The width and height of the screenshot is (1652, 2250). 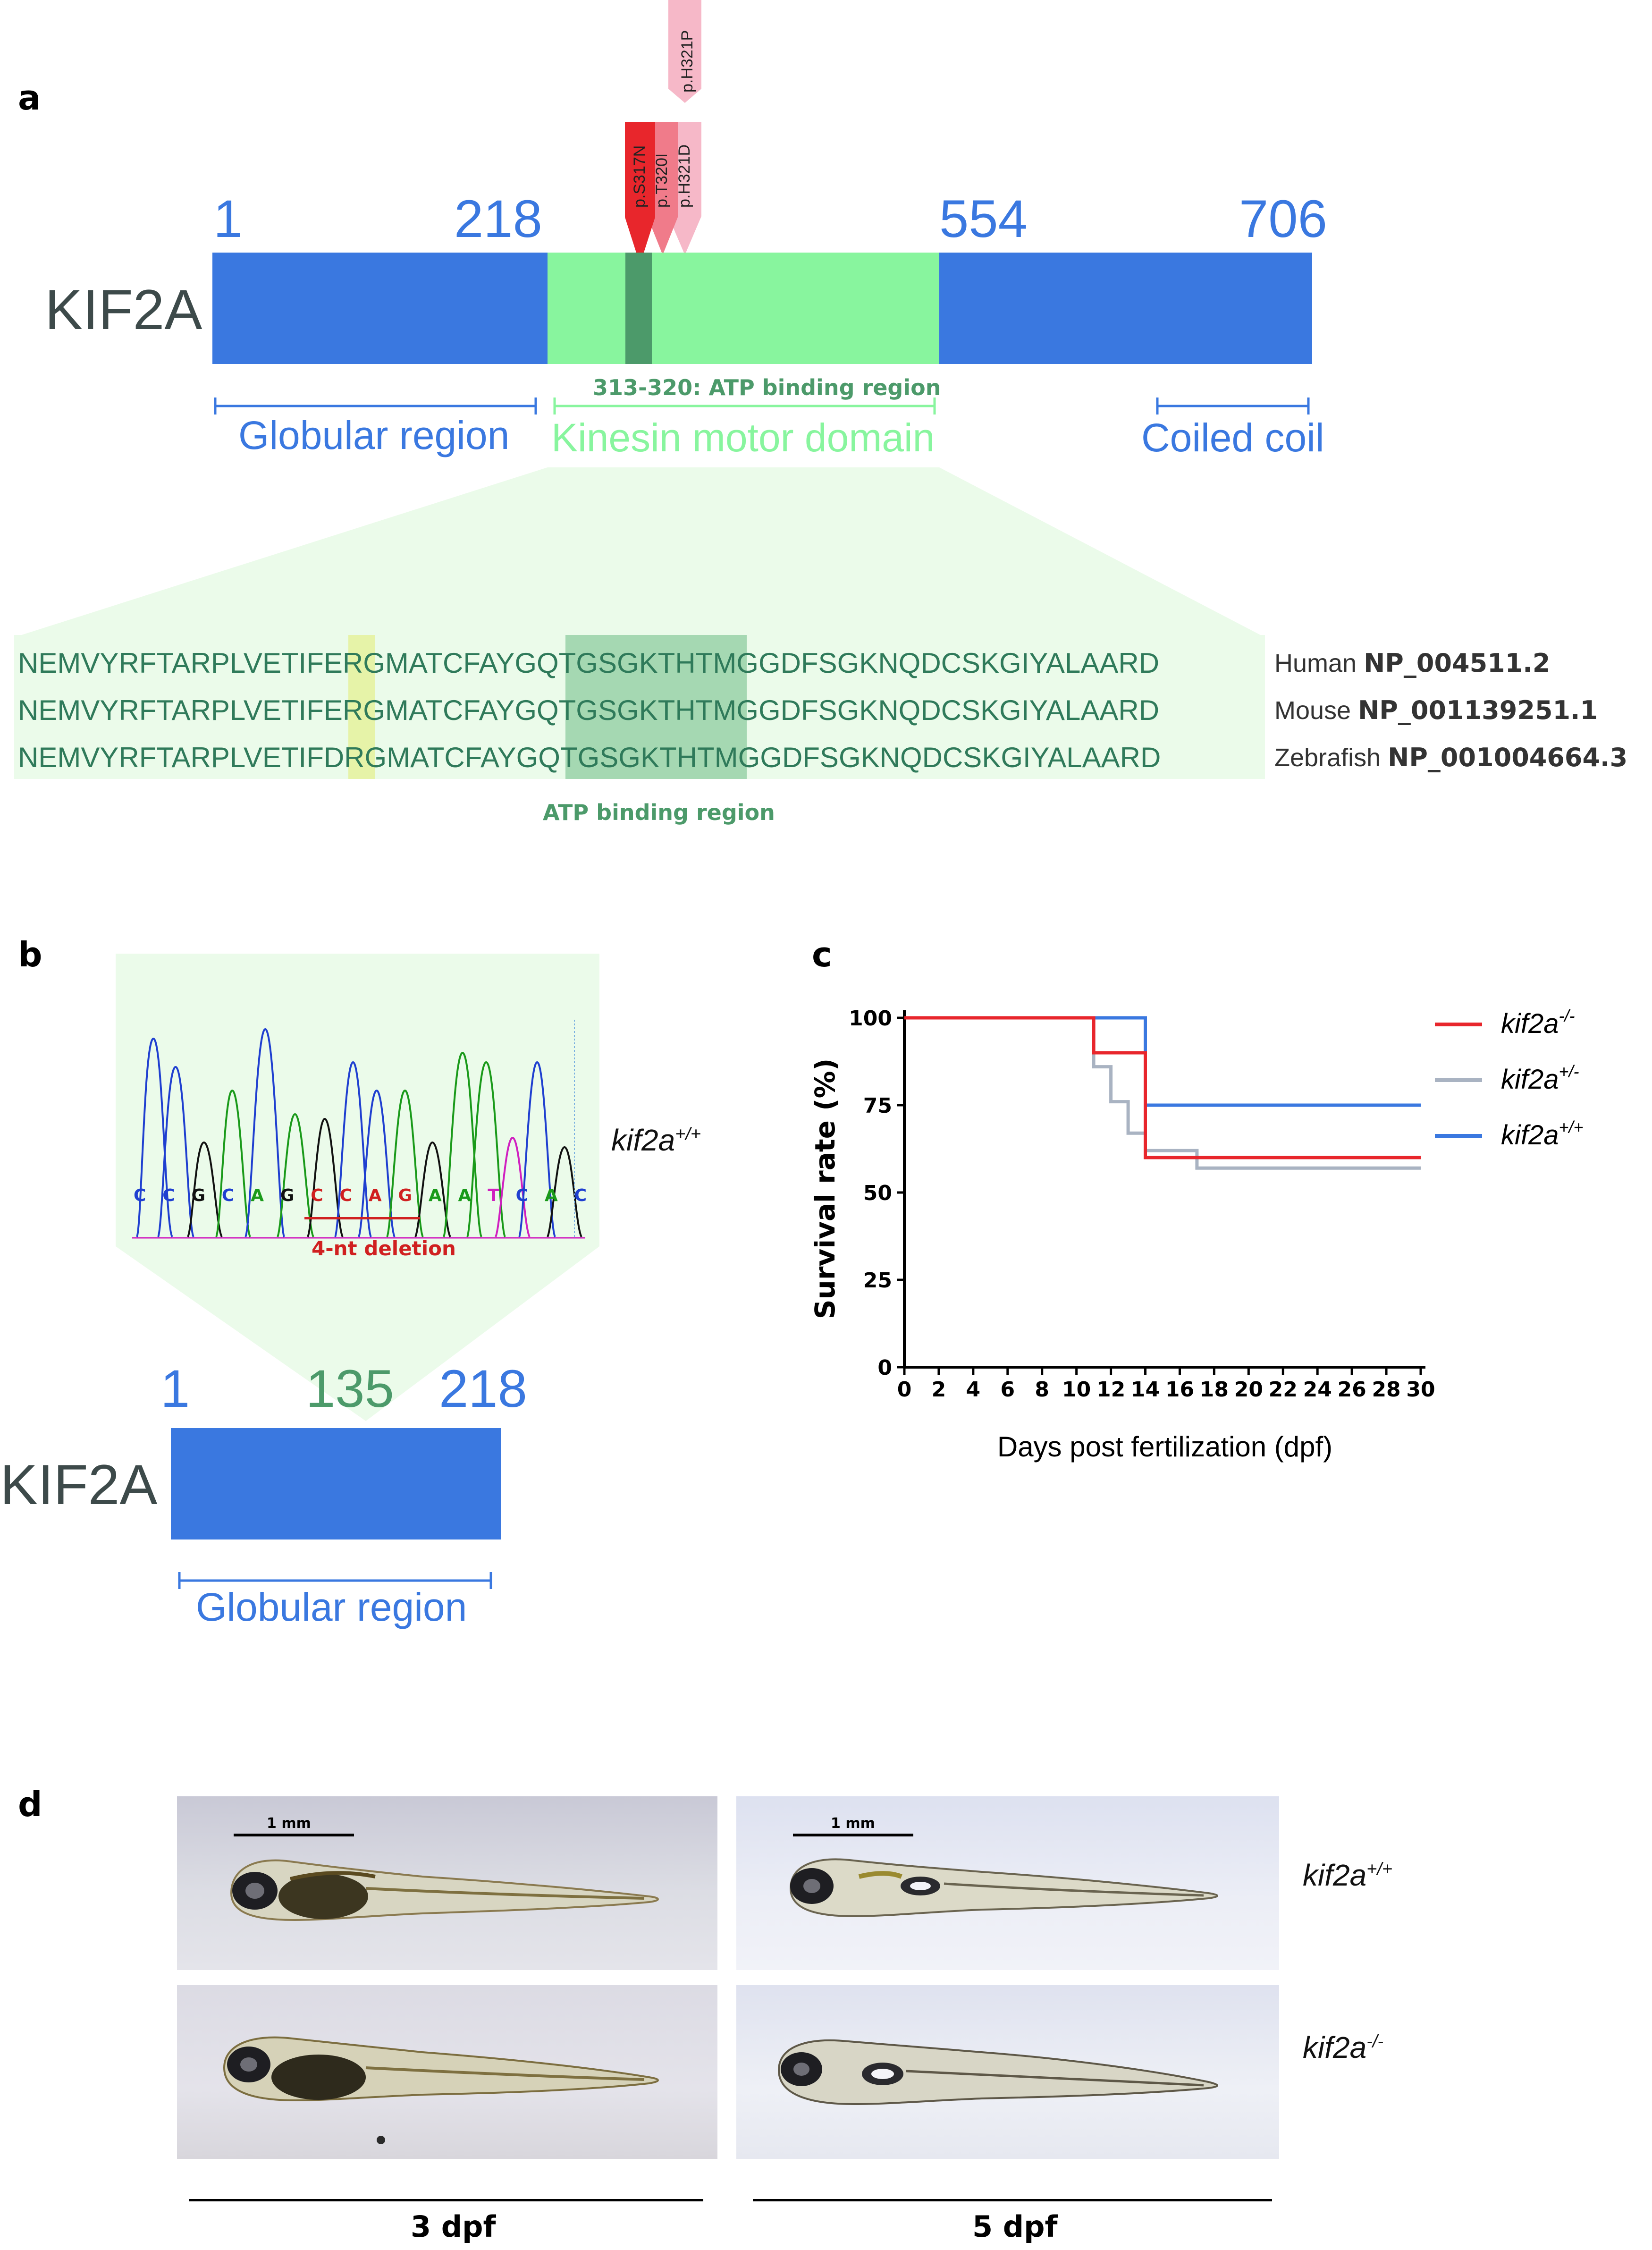 What do you see at coordinates (1015, 2226) in the screenshot?
I see `timepoint-label-5dpf: 5 dpf` at bounding box center [1015, 2226].